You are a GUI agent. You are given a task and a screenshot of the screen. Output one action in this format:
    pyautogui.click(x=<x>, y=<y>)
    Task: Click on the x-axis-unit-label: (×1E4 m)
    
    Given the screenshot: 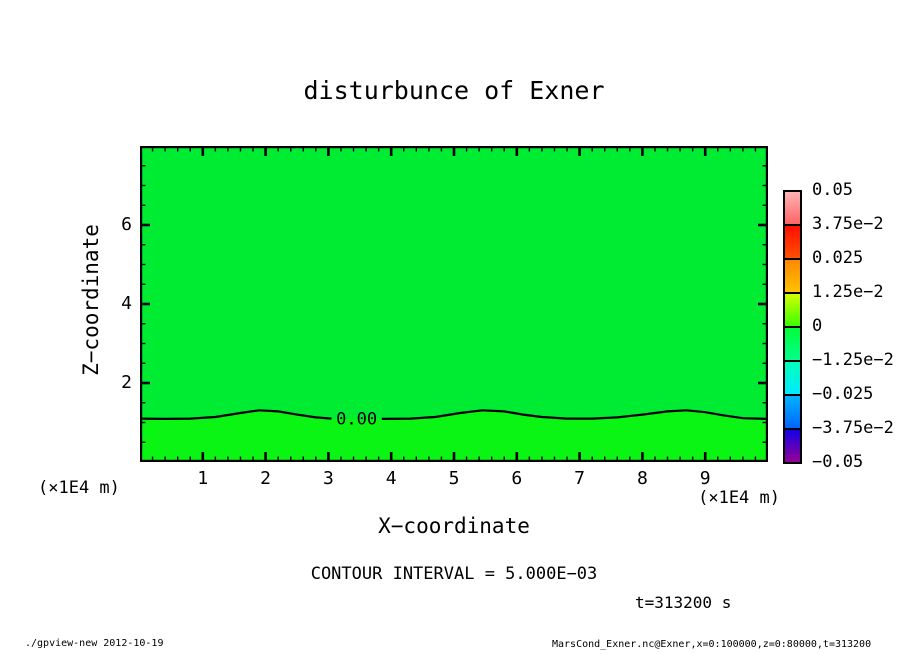 What is the action you would take?
    pyautogui.click(x=739, y=498)
    